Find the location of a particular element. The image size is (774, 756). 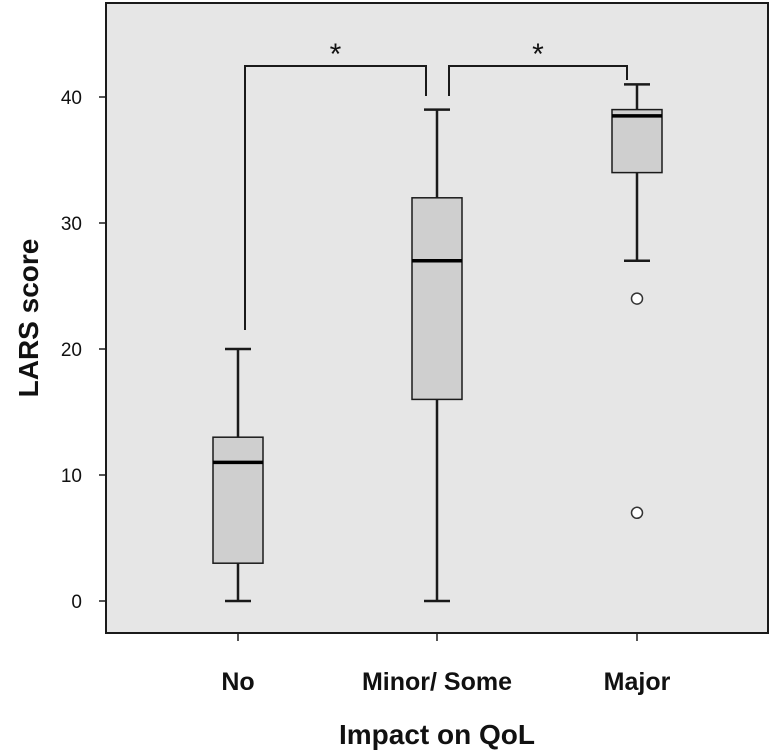

x-tick-label: Major is located at coordinates (637, 682).